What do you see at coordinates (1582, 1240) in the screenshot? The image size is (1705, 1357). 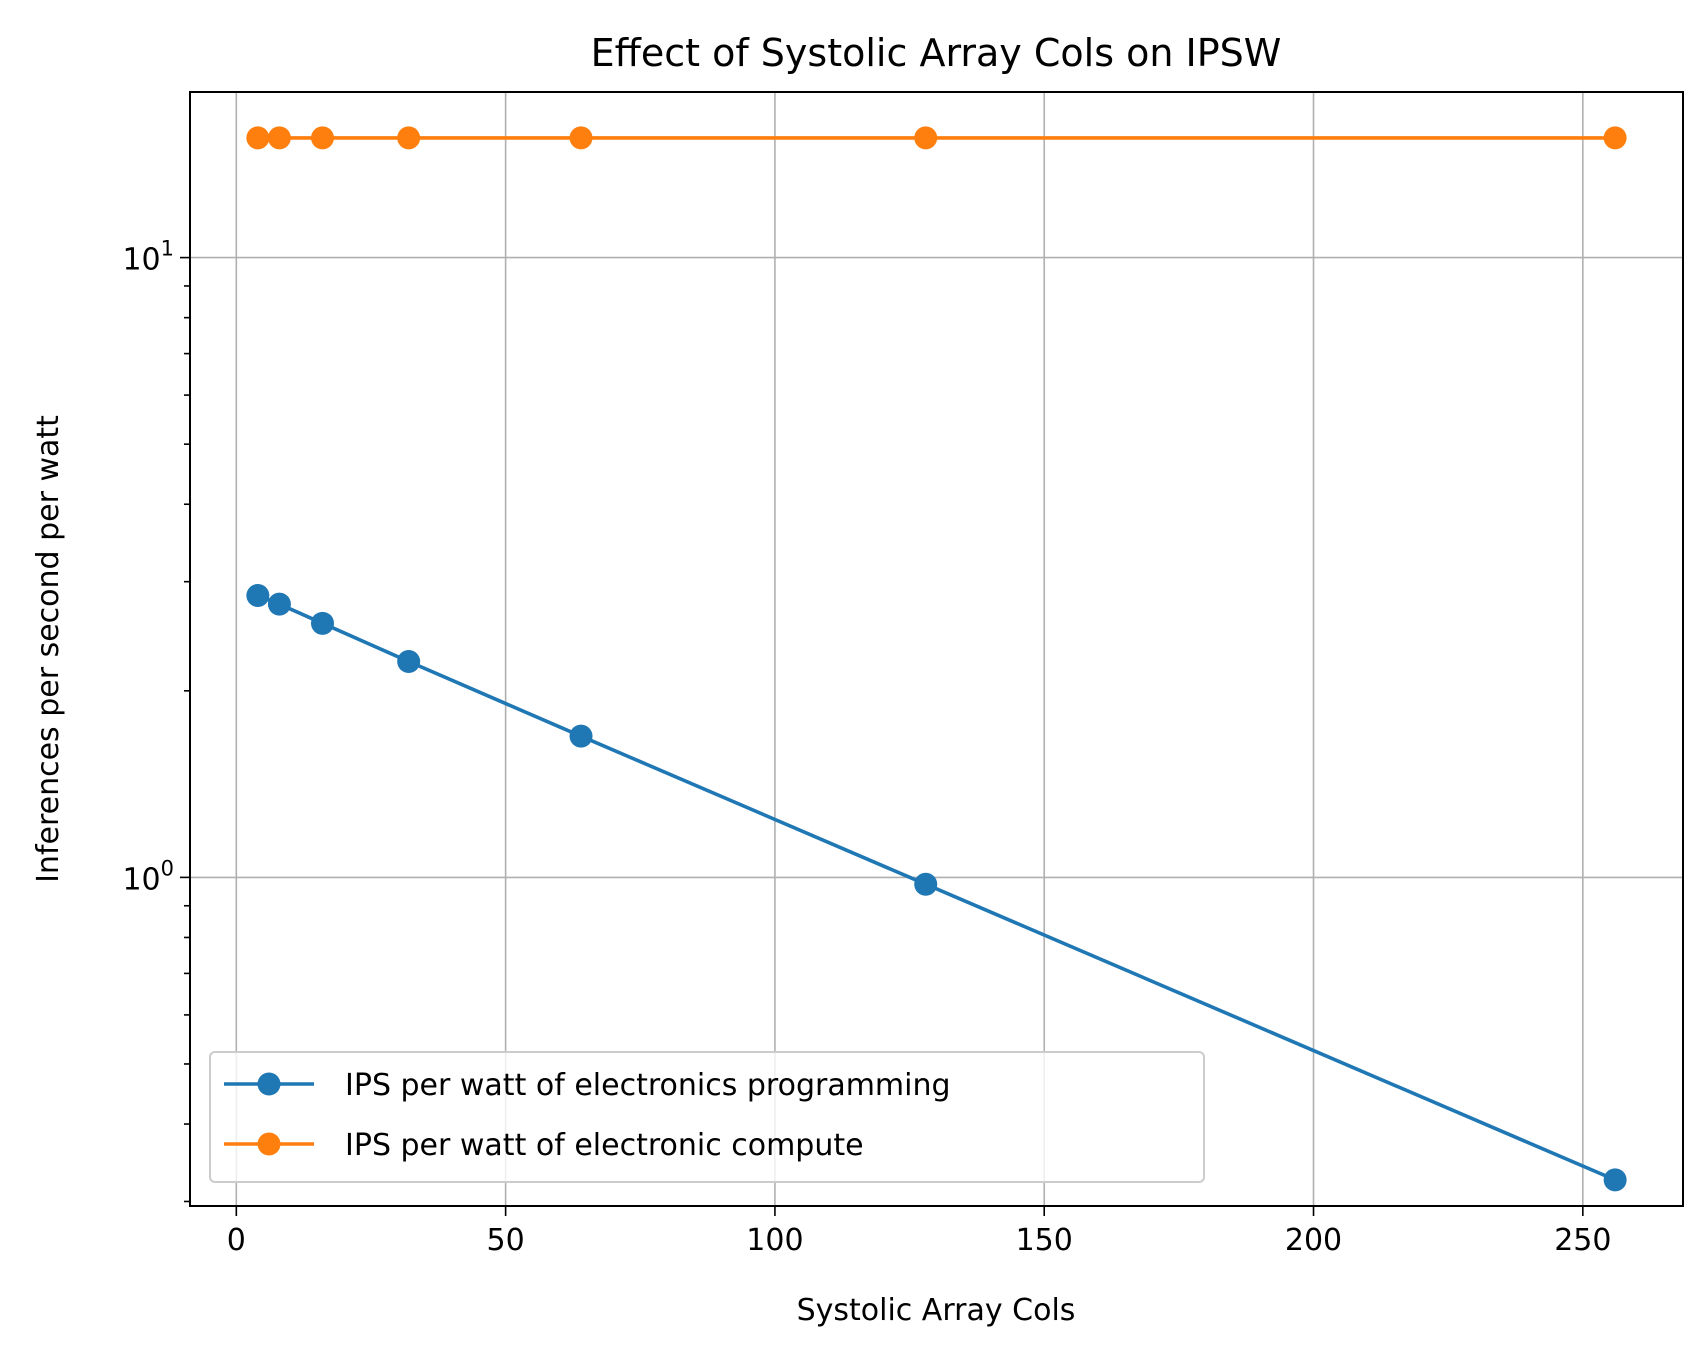 I see `x-tick-label: 250` at bounding box center [1582, 1240].